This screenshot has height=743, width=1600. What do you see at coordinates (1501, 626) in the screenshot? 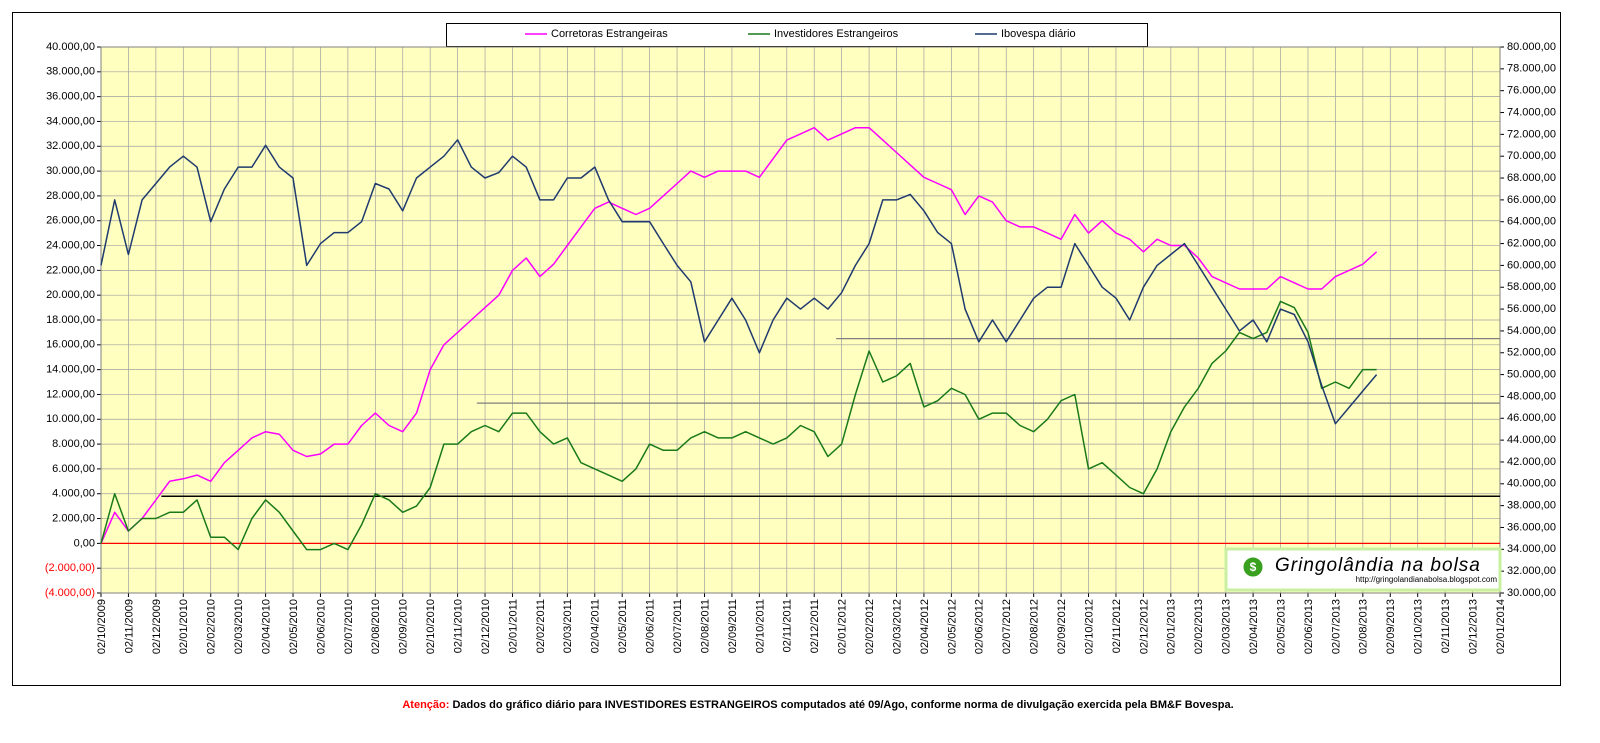
I see `x-tick-label: 02/01/2014` at bounding box center [1501, 626].